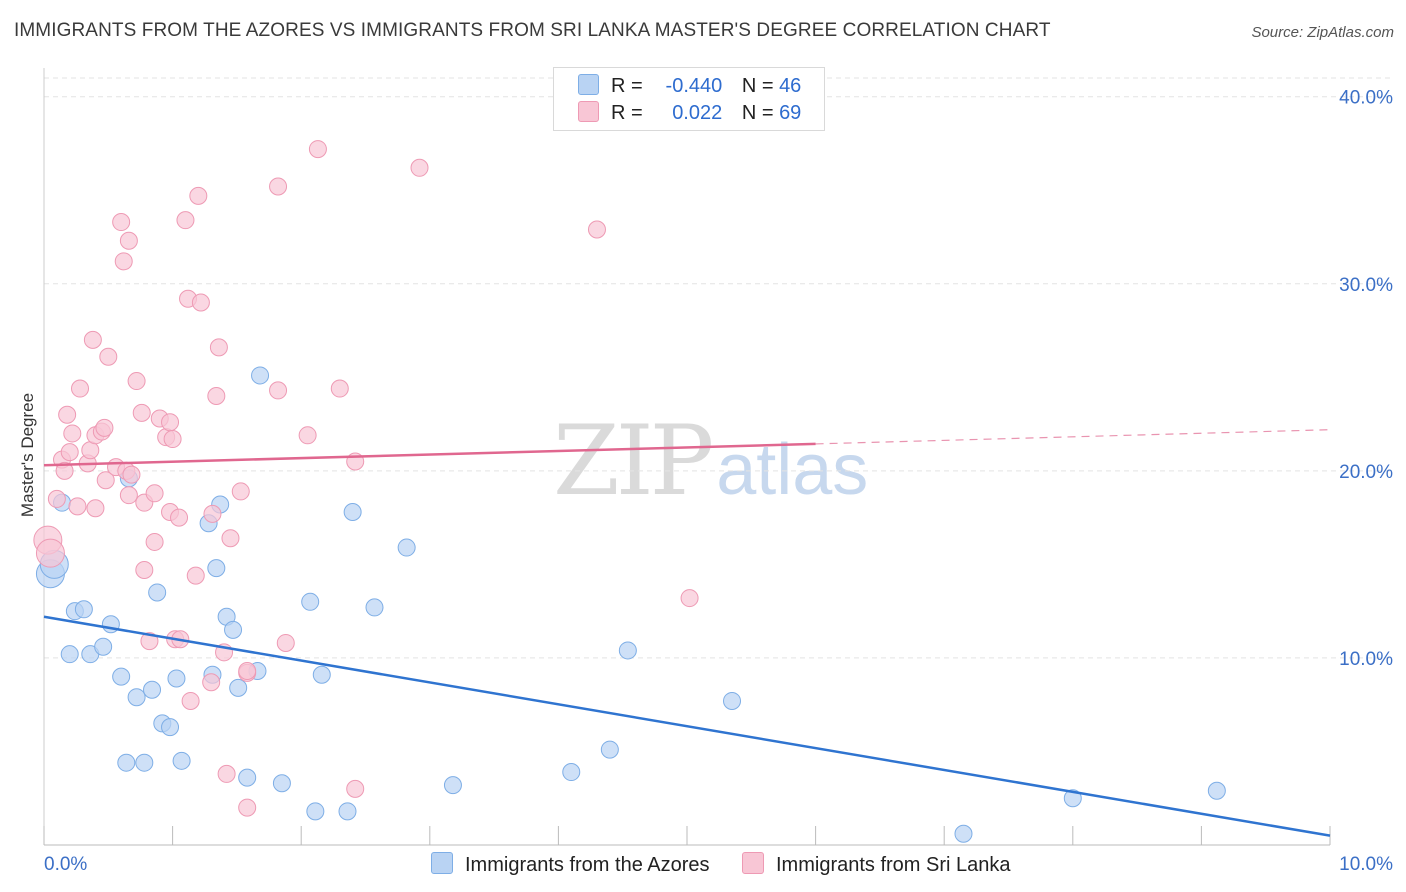 The width and height of the screenshot is (1406, 892). I want to click on srilanka-trend-line, so click(429, 454).